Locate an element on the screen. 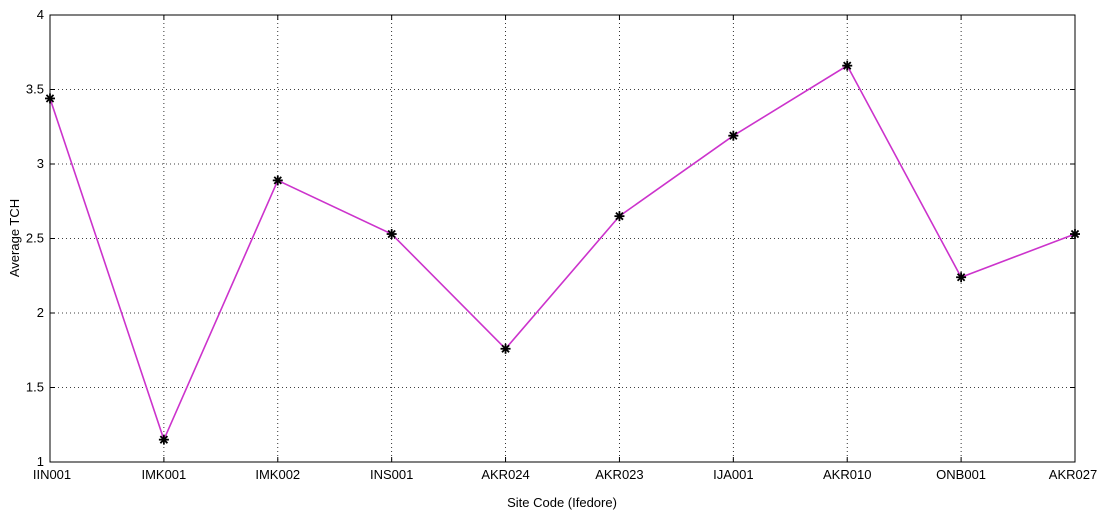 Image resolution: width=1105 pixels, height=516 pixels. x-tick-label: AKR024 is located at coordinates (505, 474).